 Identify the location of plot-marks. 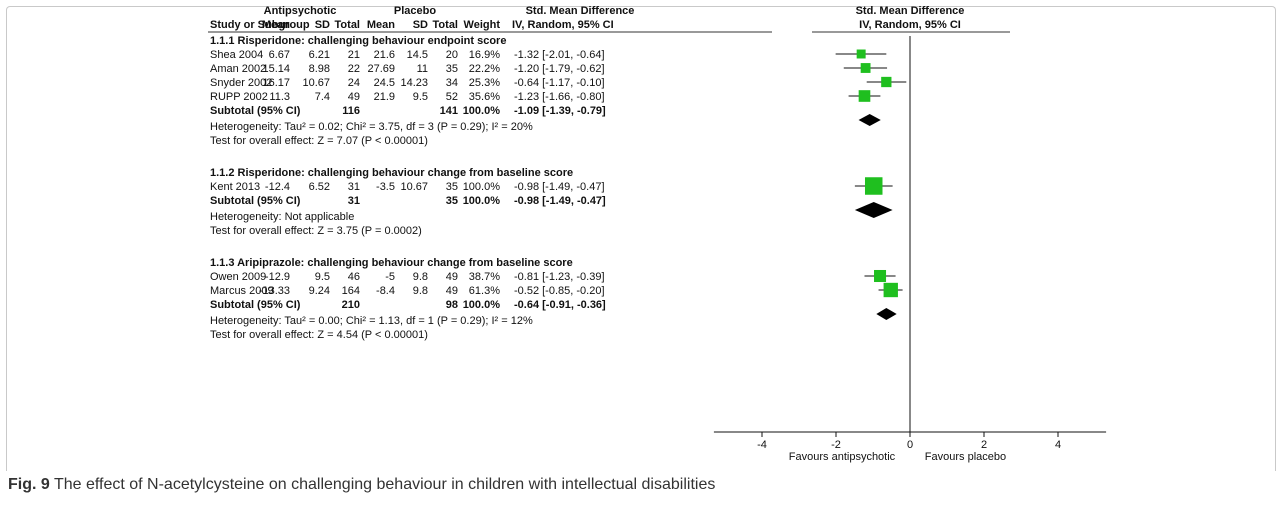
(871, 184).